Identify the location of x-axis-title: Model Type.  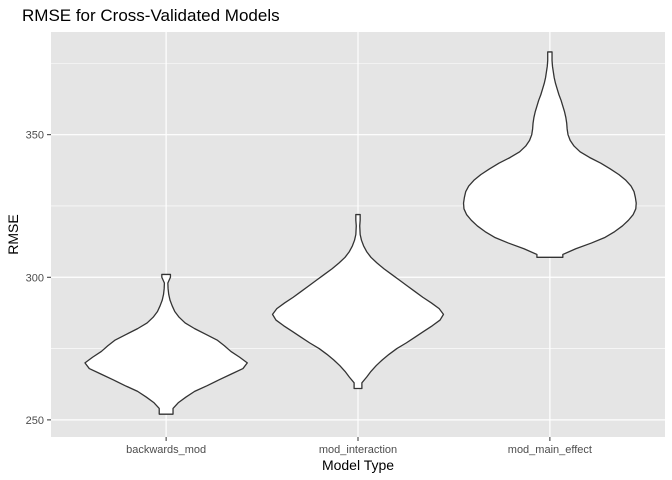
(358, 465).